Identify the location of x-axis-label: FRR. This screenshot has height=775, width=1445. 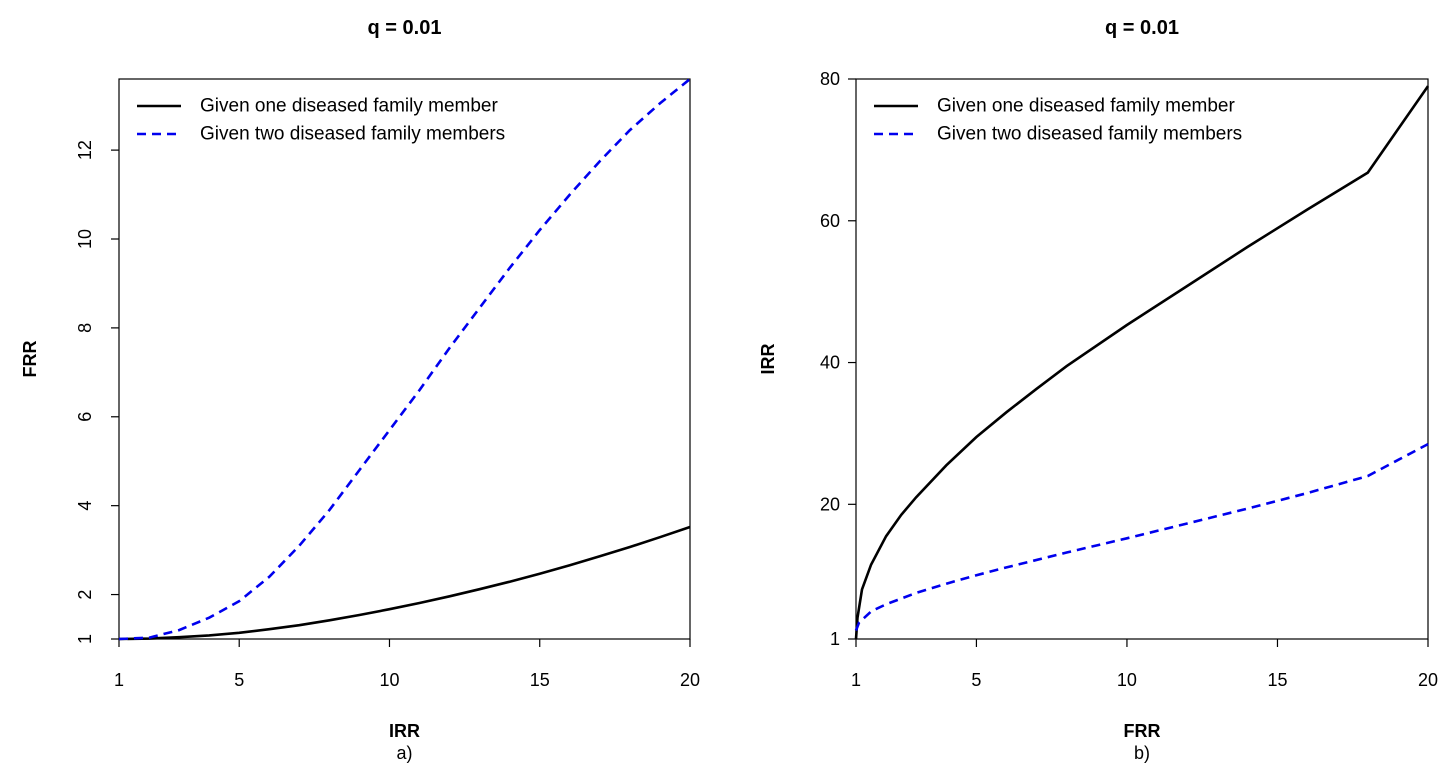
(1142, 731).